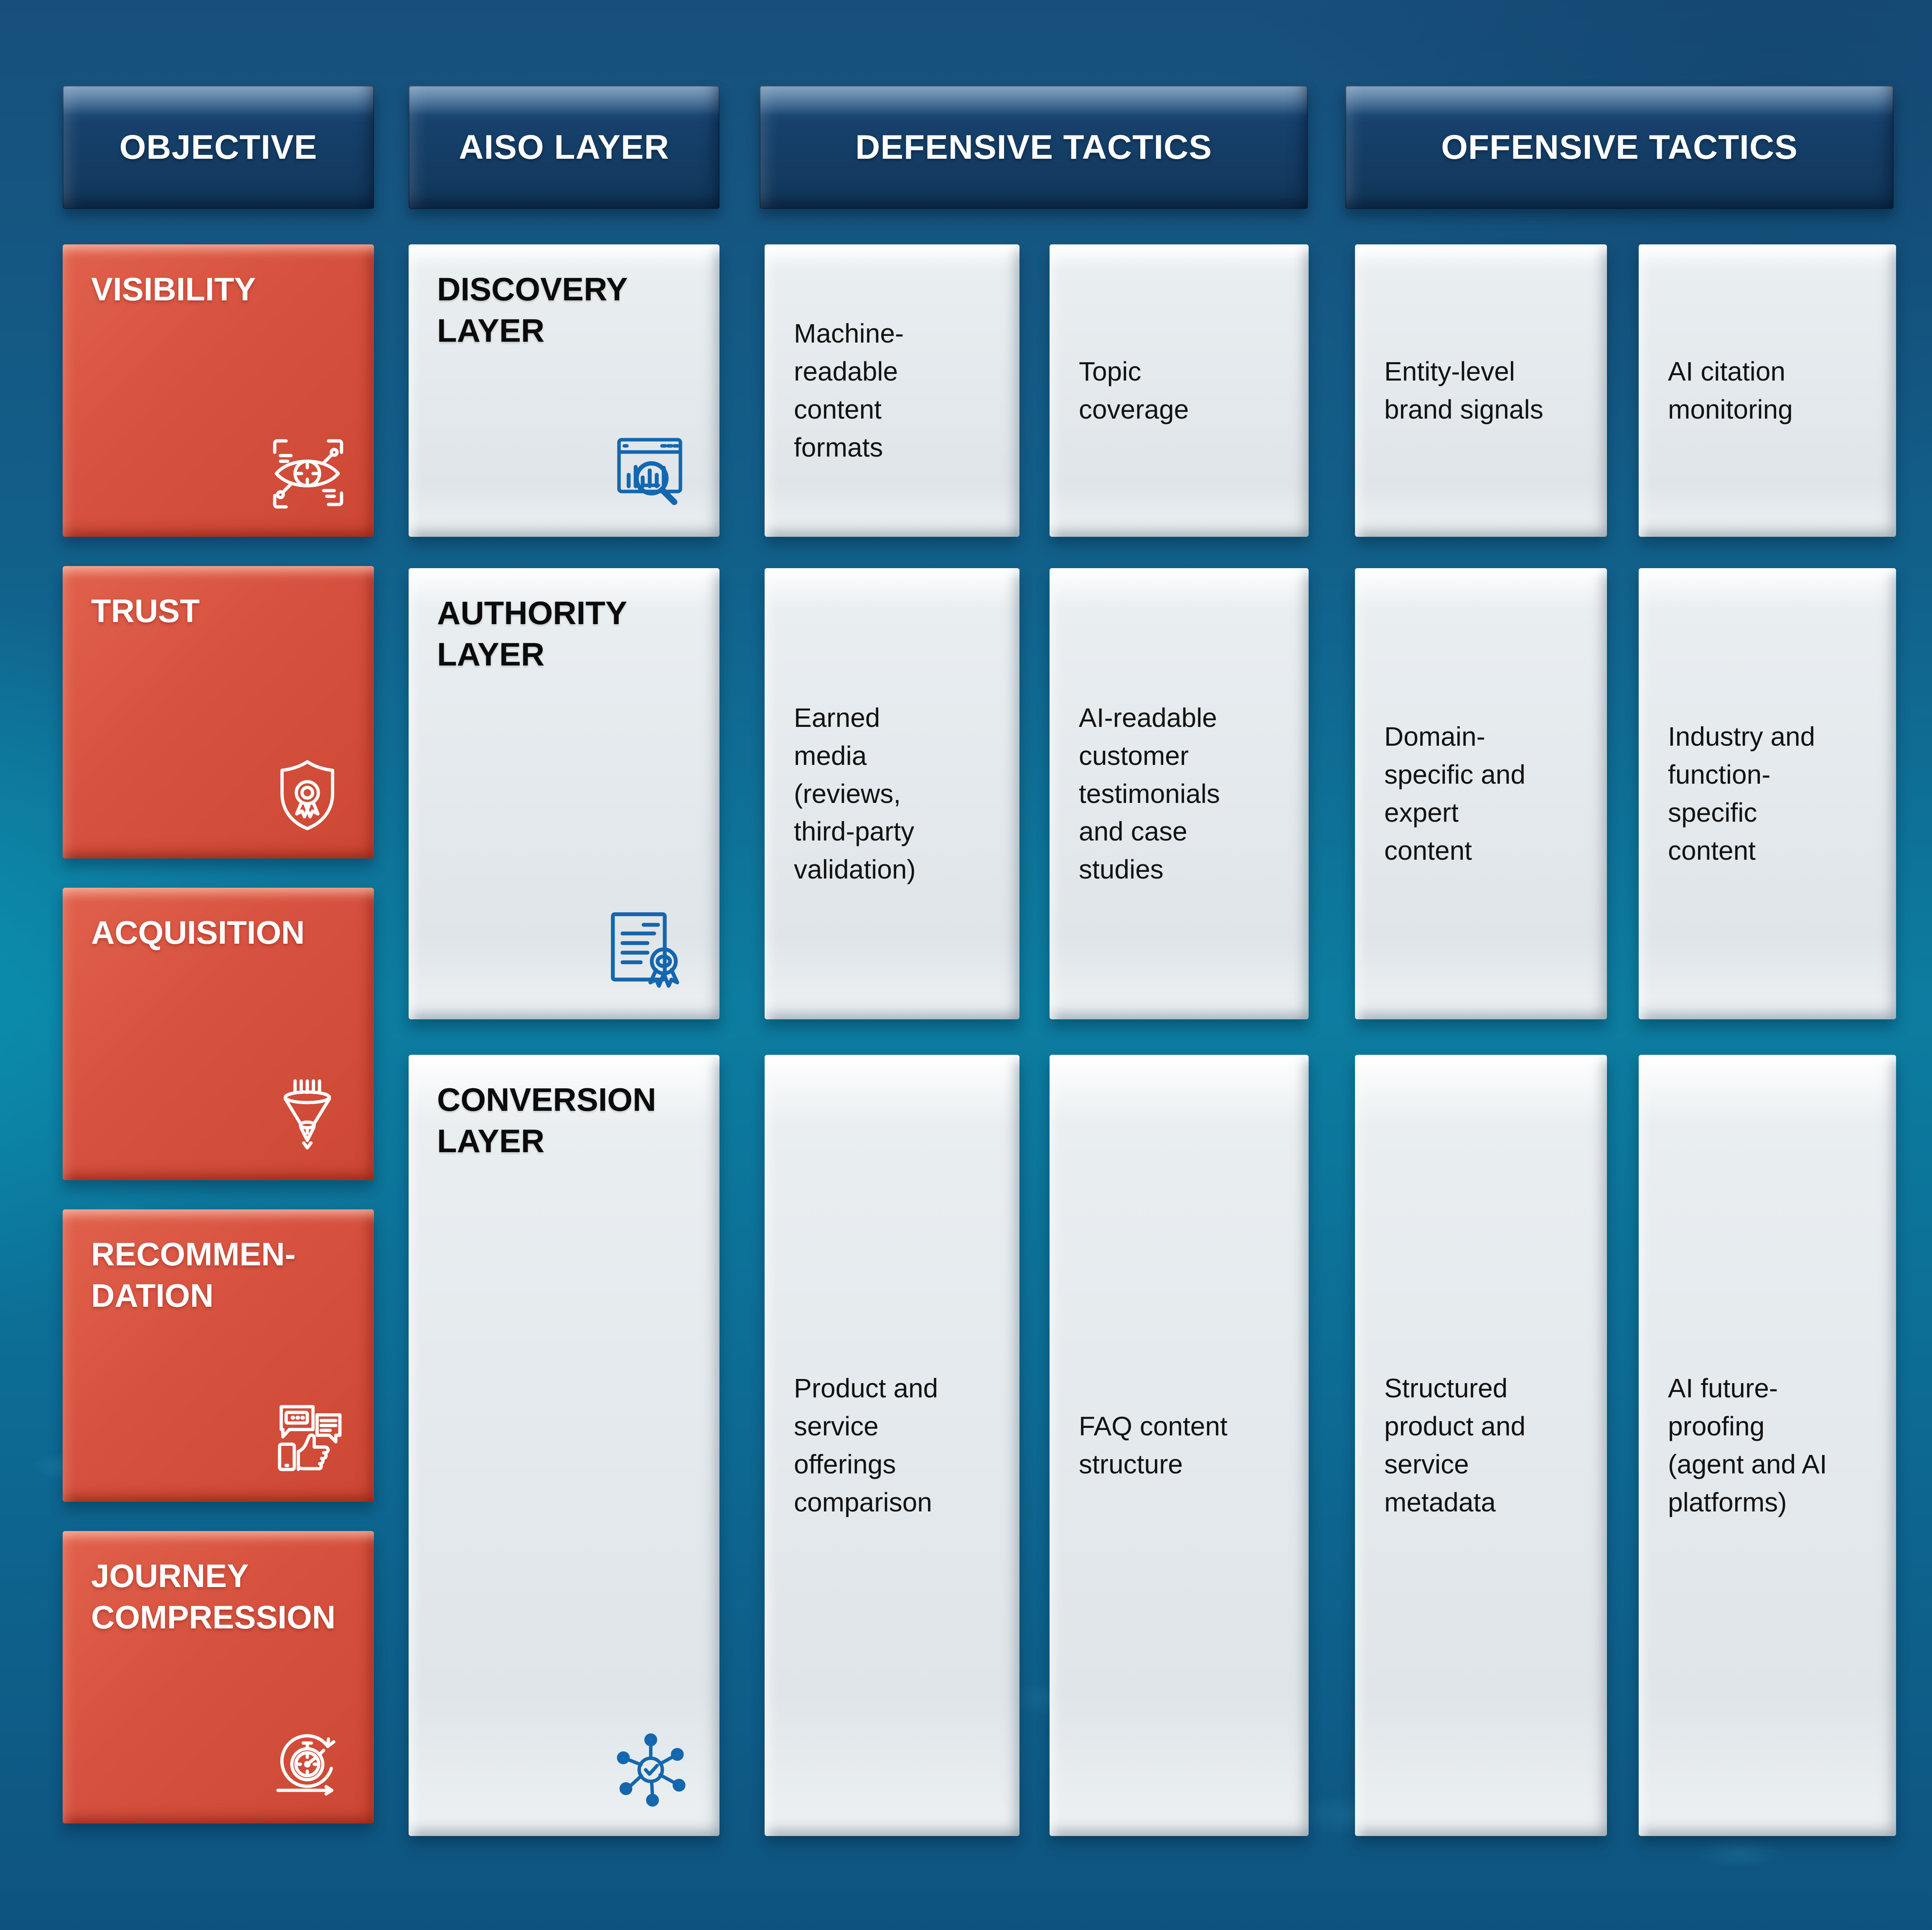 The width and height of the screenshot is (1932, 1930). I want to click on header-defensive-label: DEFENSIVE TACTICS, so click(1033, 147).